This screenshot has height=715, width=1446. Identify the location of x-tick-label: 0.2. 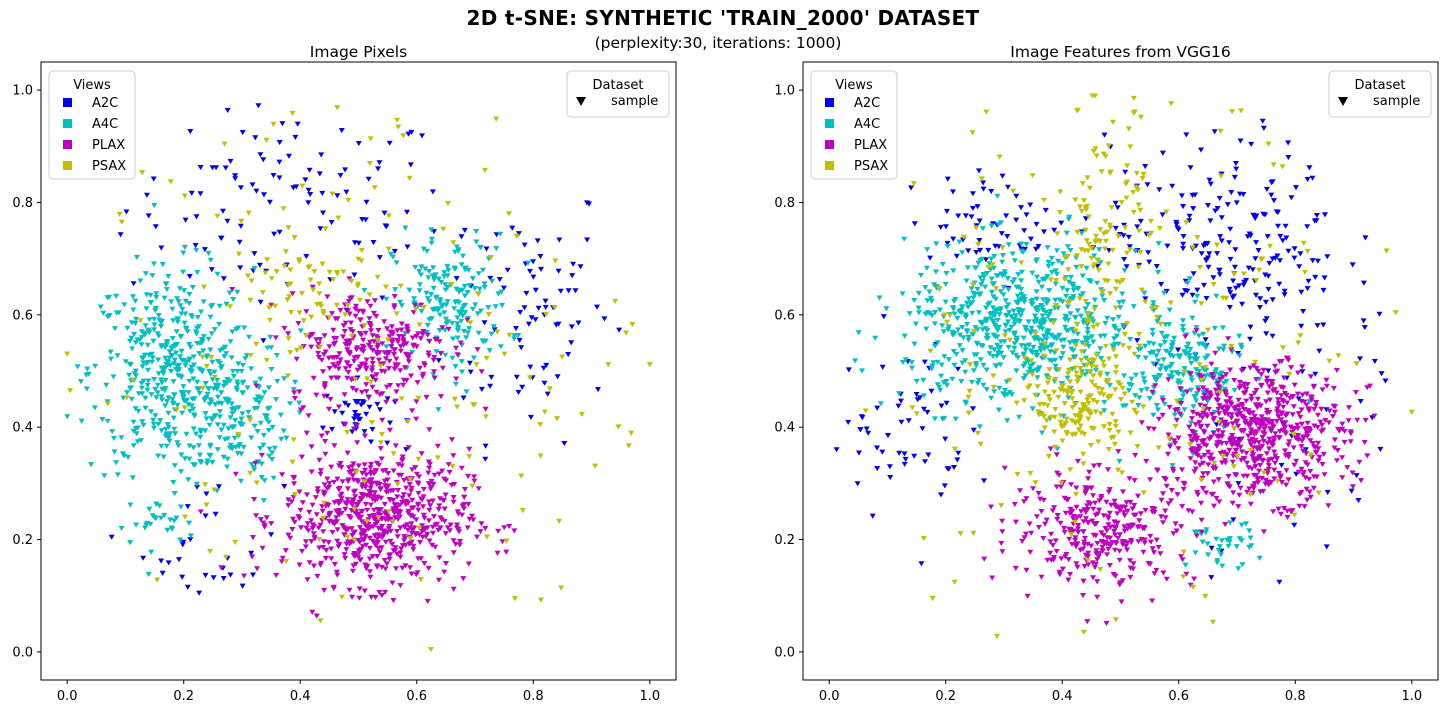
(183, 696).